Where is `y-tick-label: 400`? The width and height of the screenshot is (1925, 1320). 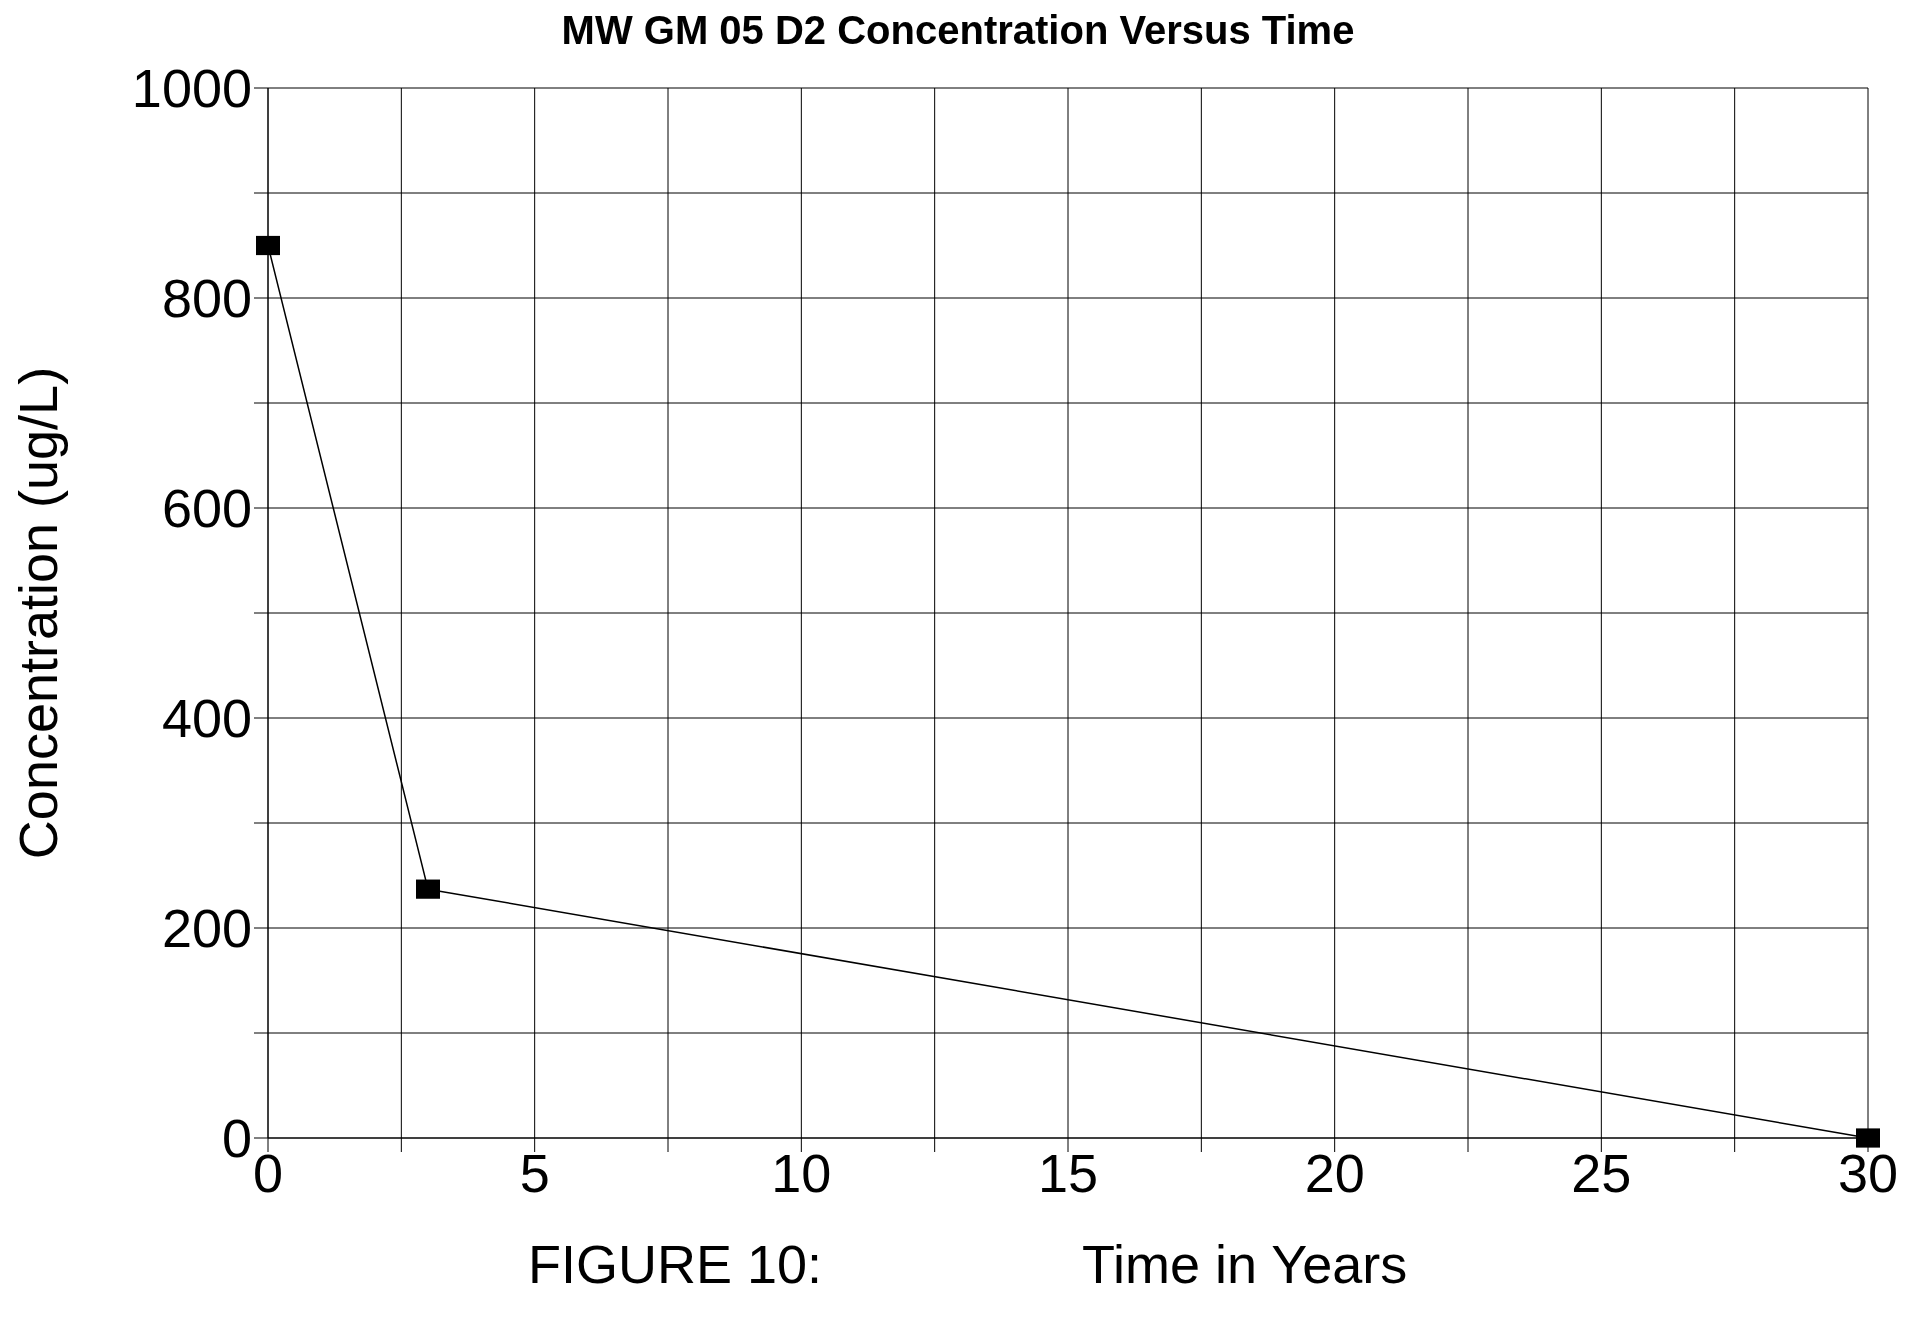 y-tick-label: 400 is located at coordinates (206, 718).